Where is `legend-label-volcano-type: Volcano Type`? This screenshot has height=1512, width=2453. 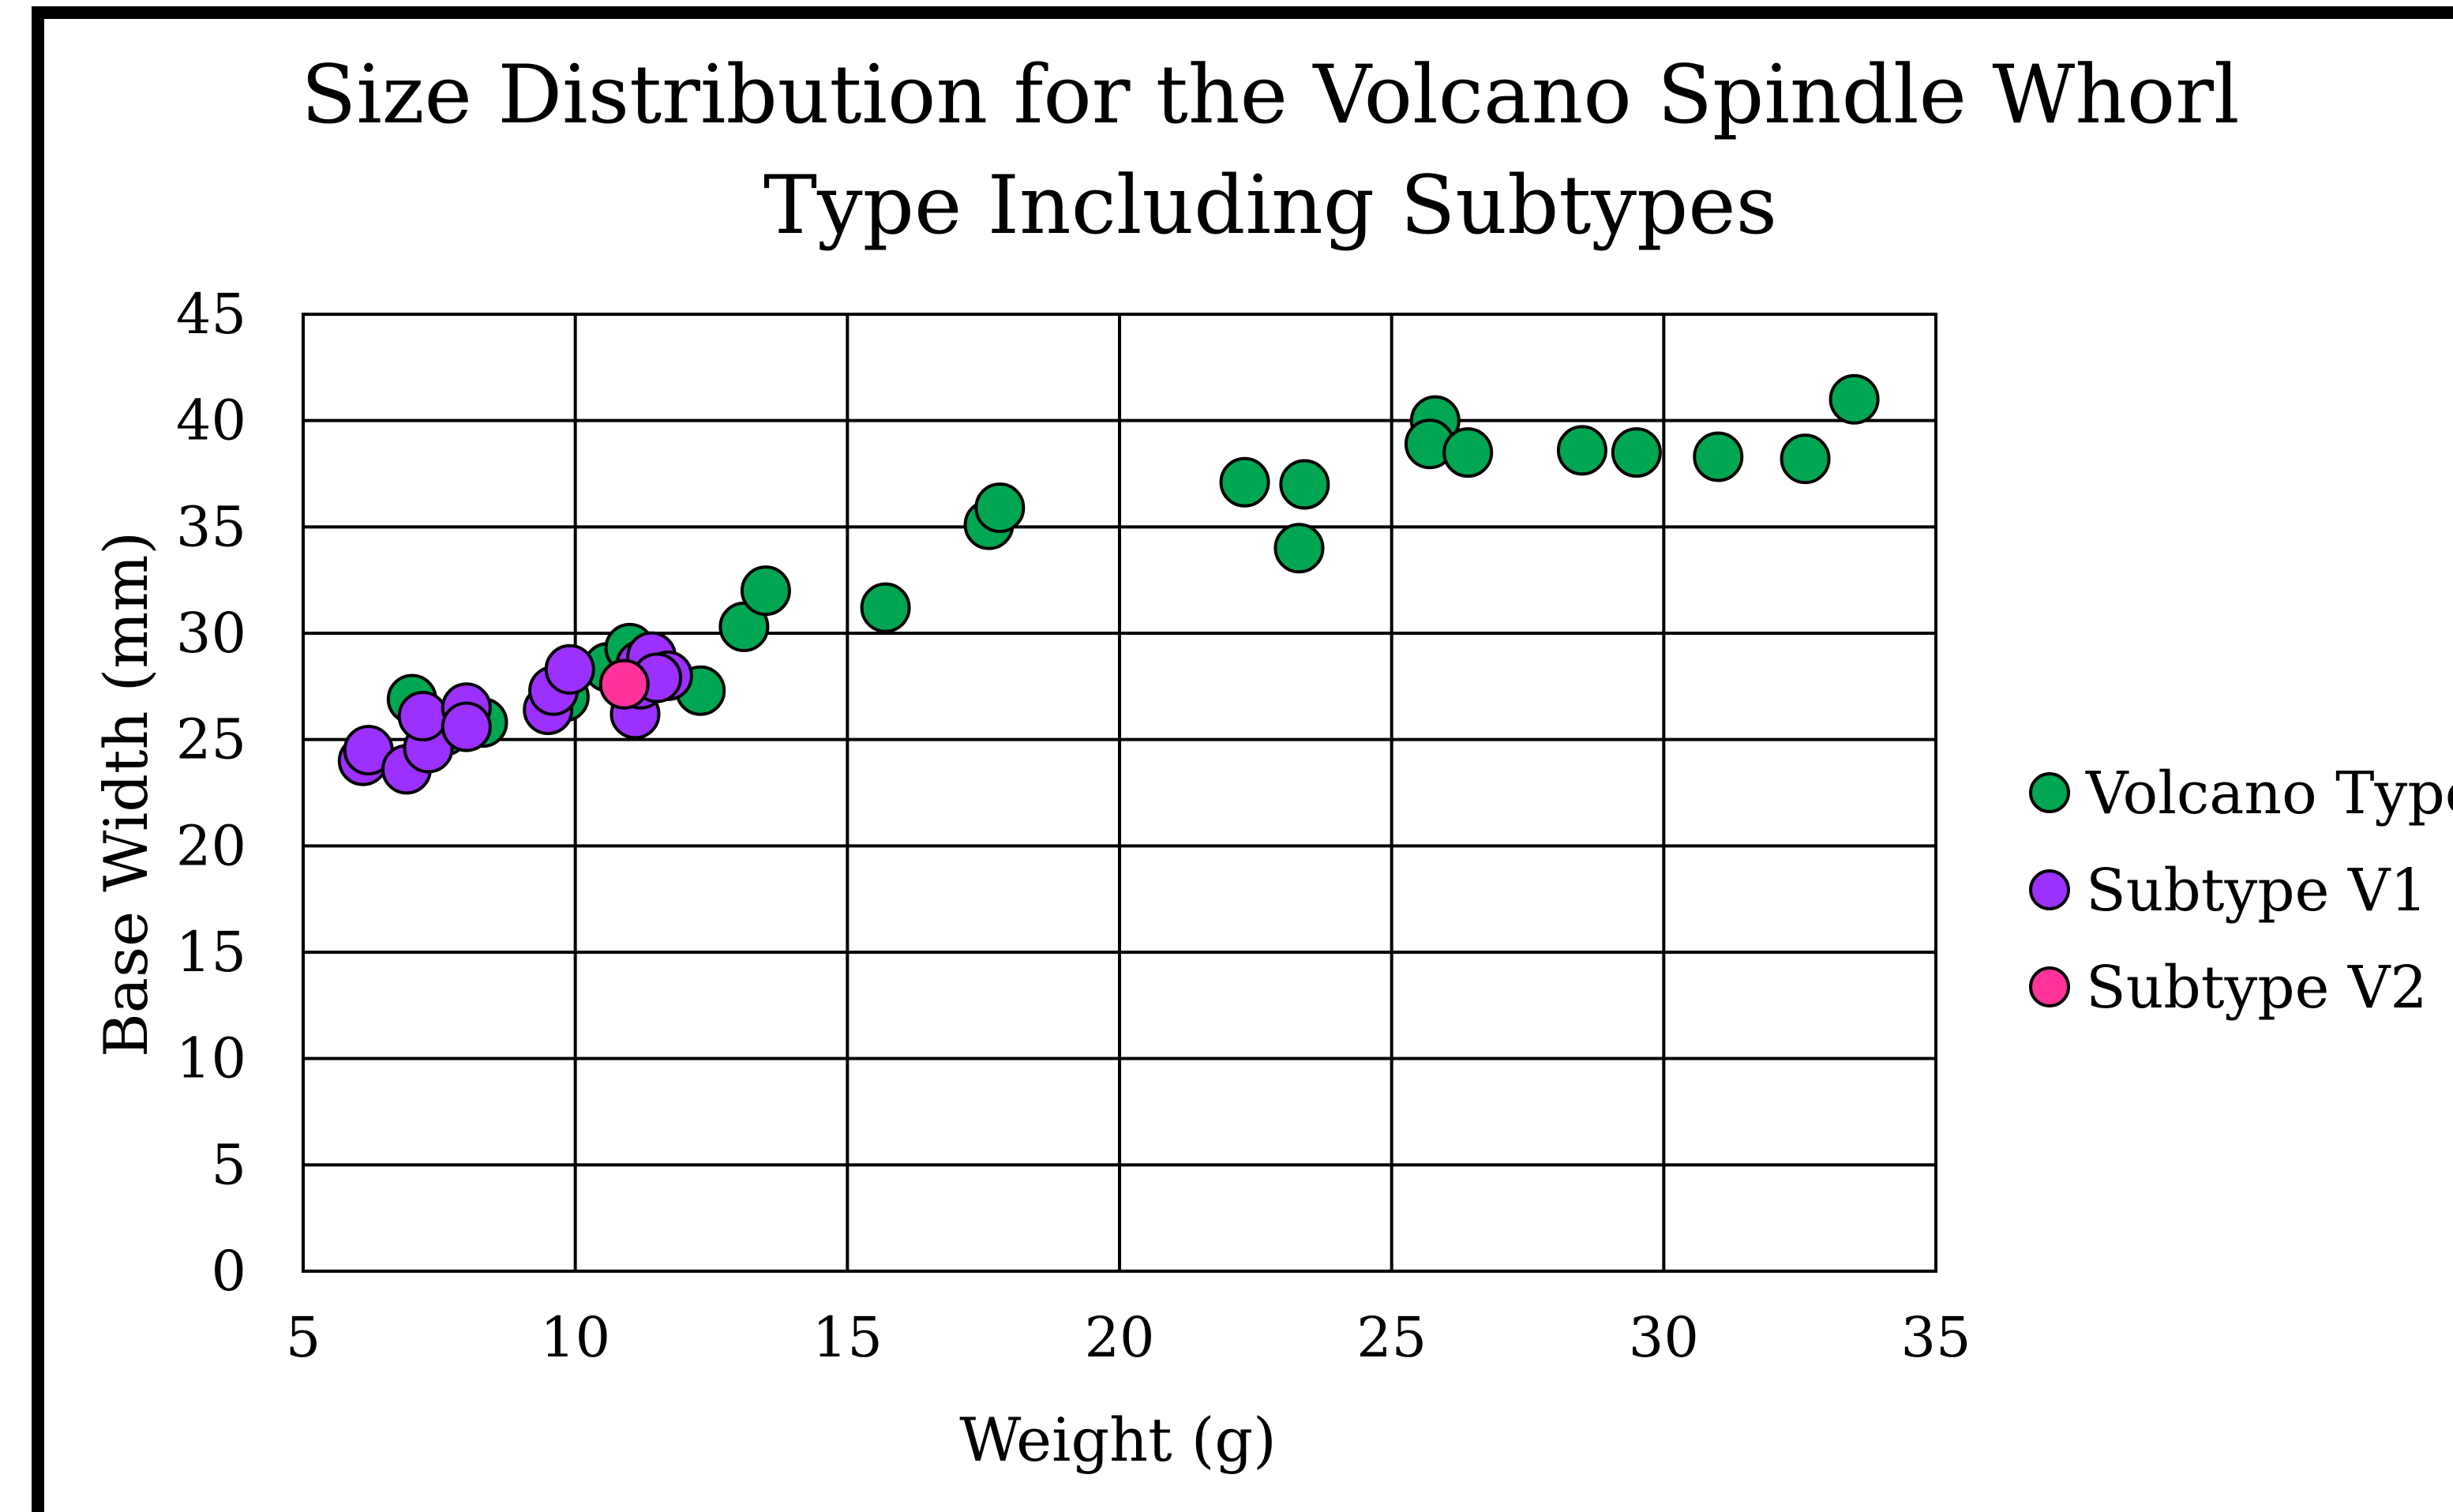
legend-label-volcano-type: Volcano Type is located at coordinates (2269, 793).